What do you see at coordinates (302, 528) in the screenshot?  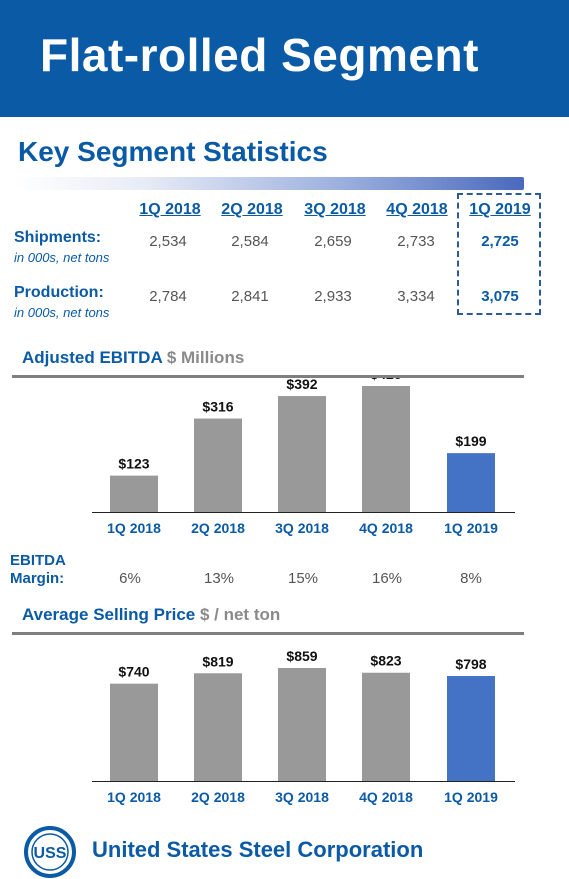 I see `ebitda-category-label: 3Q 2018` at bounding box center [302, 528].